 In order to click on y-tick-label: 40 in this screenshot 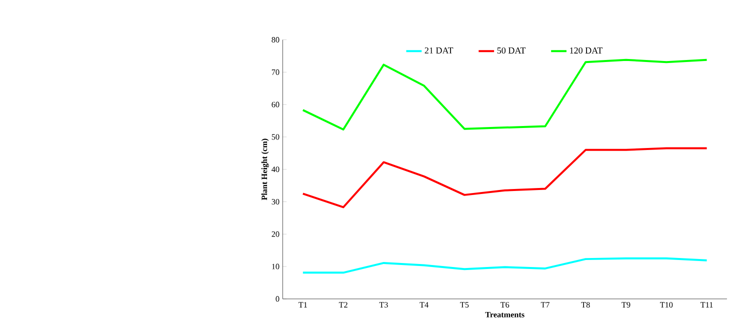, I will do `click(276, 169)`.